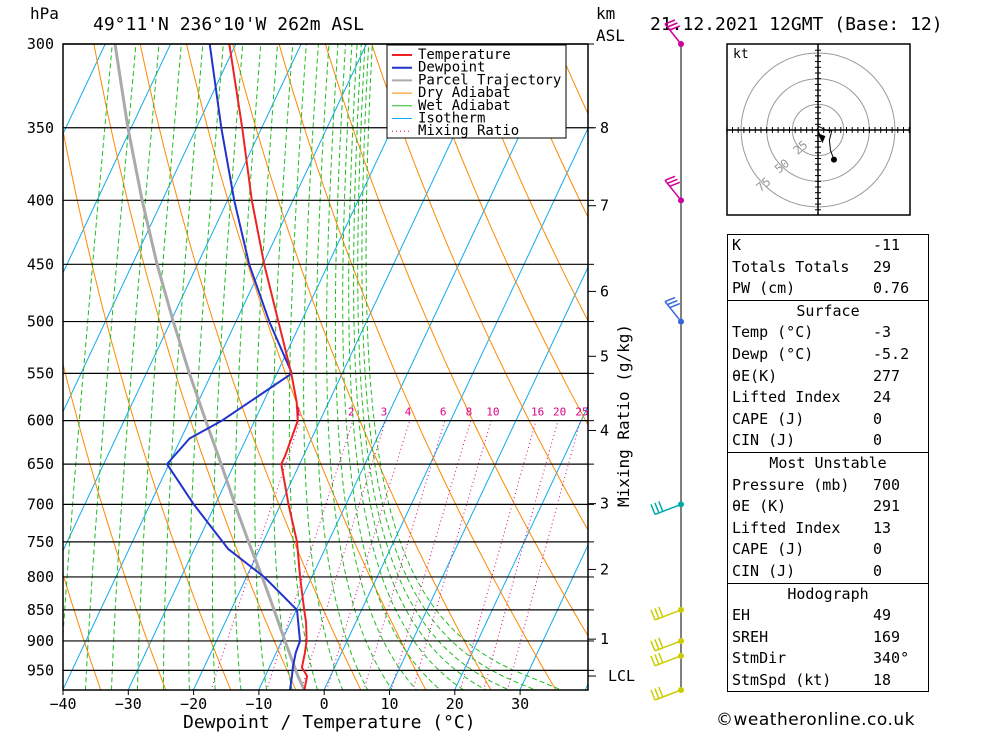 This screenshot has height=733, width=1000. What do you see at coordinates (40, 610) in the screenshot?
I see `pressure-tick-label: 850` at bounding box center [40, 610].